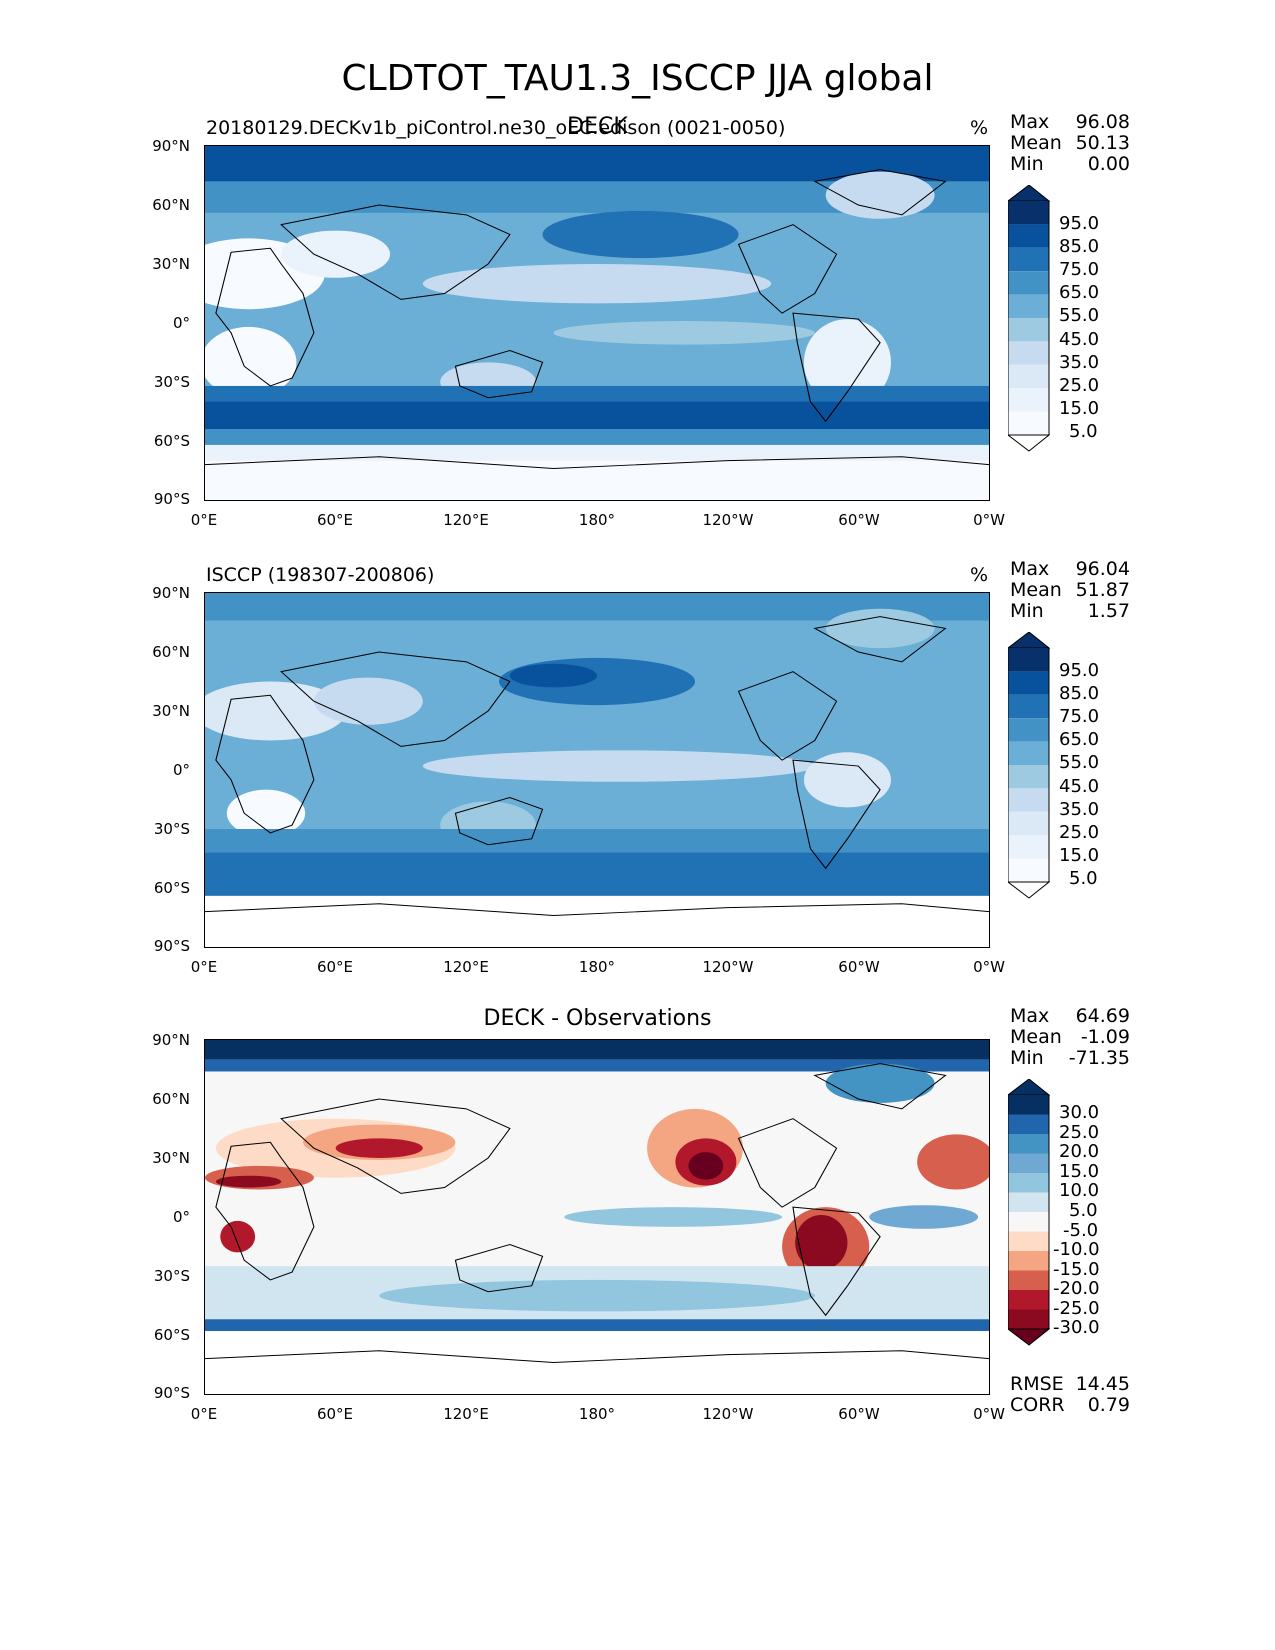 The width and height of the screenshot is (1275, 1650). Describe the element at coordinates (171, 205) in the screenshot. I see `panel-1-lat-tick-1: 60°N` at that location.